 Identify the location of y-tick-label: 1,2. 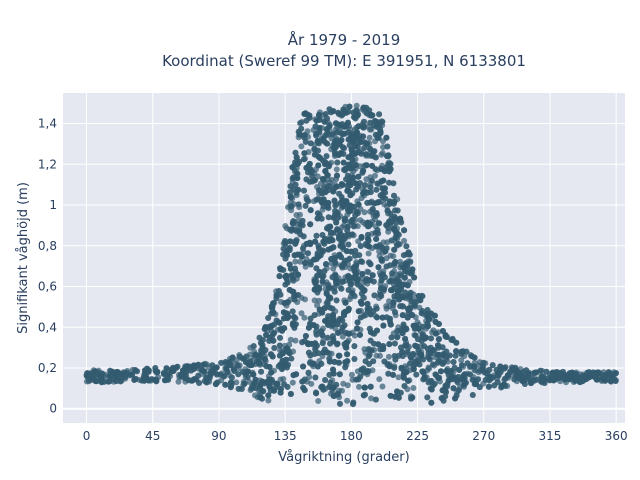
(47, 164).